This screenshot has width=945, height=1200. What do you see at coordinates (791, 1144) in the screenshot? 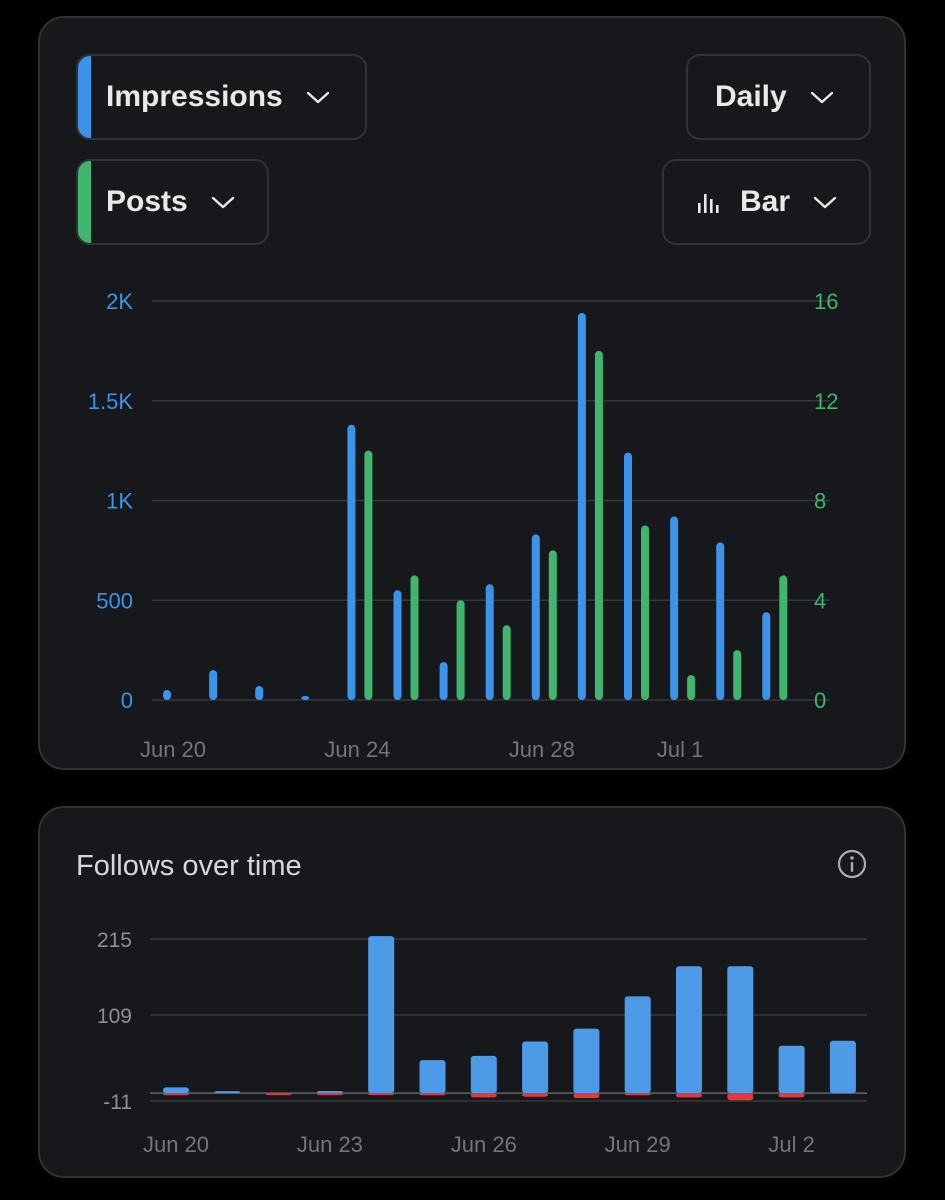
I see `x-axis-tick-label: Jul 2` at bounding box center [791, 1144].